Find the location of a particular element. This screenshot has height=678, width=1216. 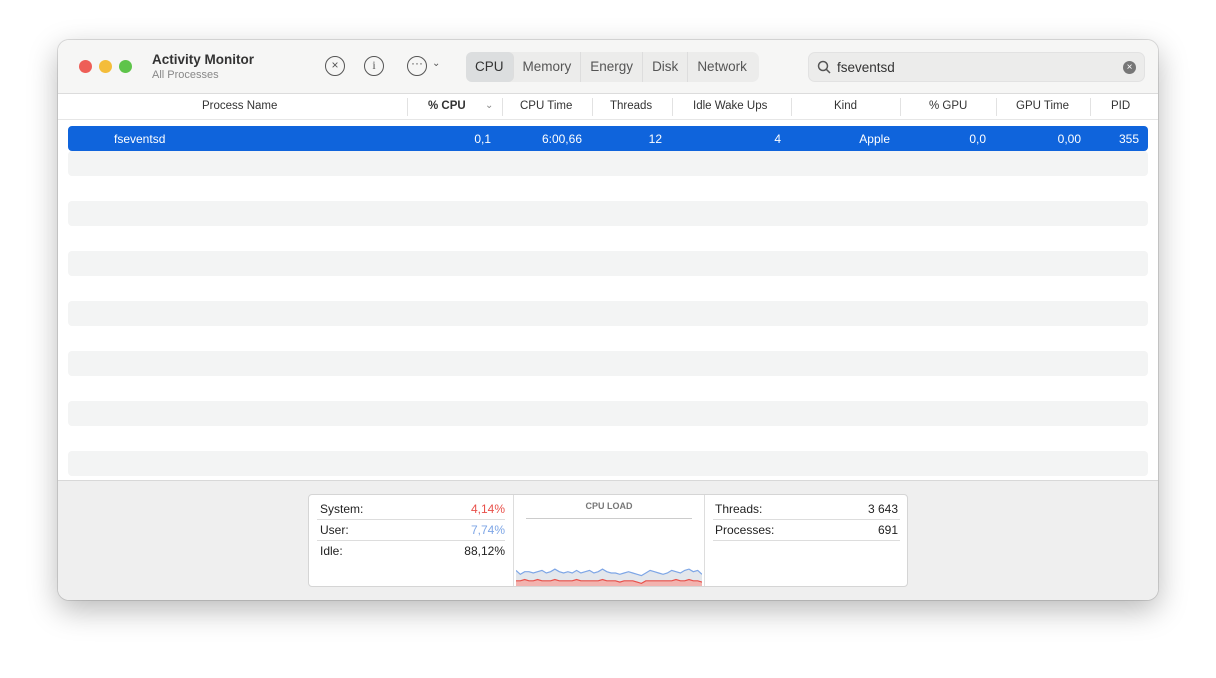

cell-gpu-time: 0,00 is located at coordinates (1069, 139).